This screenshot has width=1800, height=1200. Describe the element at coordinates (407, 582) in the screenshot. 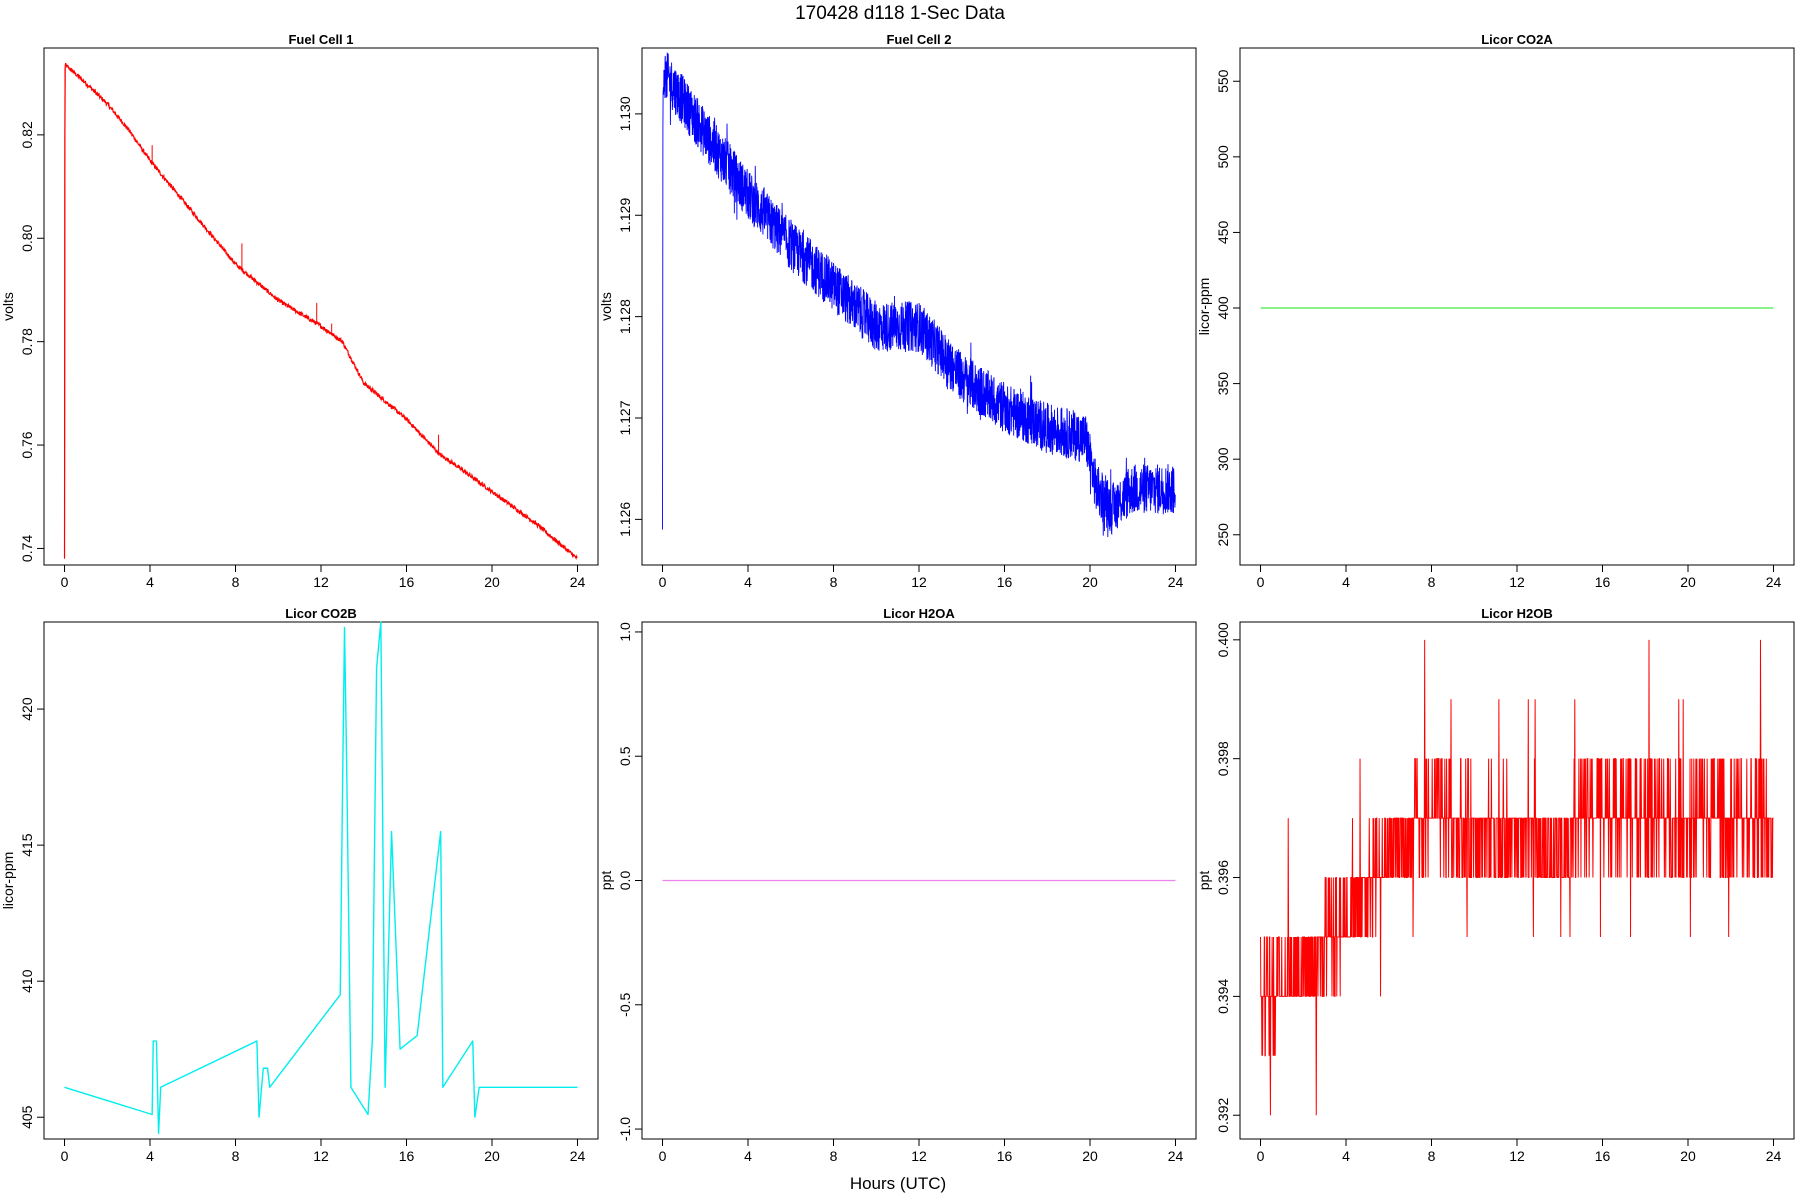

I see `panel-1-x-tick-label: 16` at that location.